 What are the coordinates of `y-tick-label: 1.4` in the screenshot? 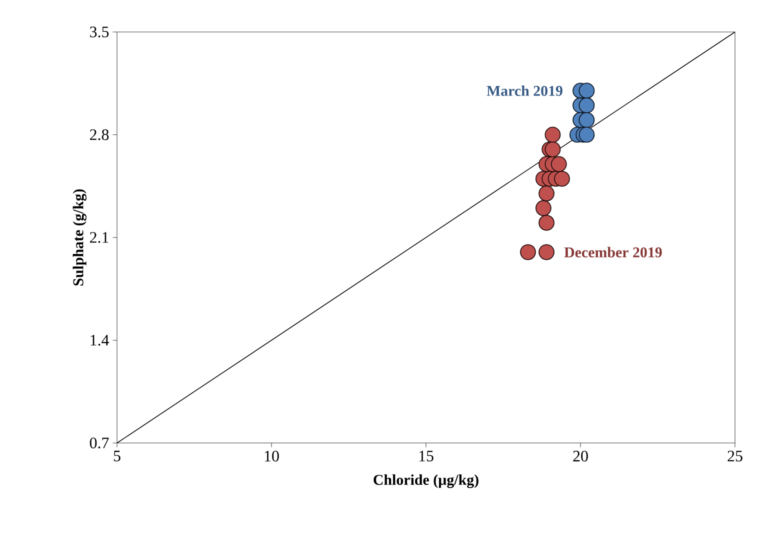 It's located at (99, 340).